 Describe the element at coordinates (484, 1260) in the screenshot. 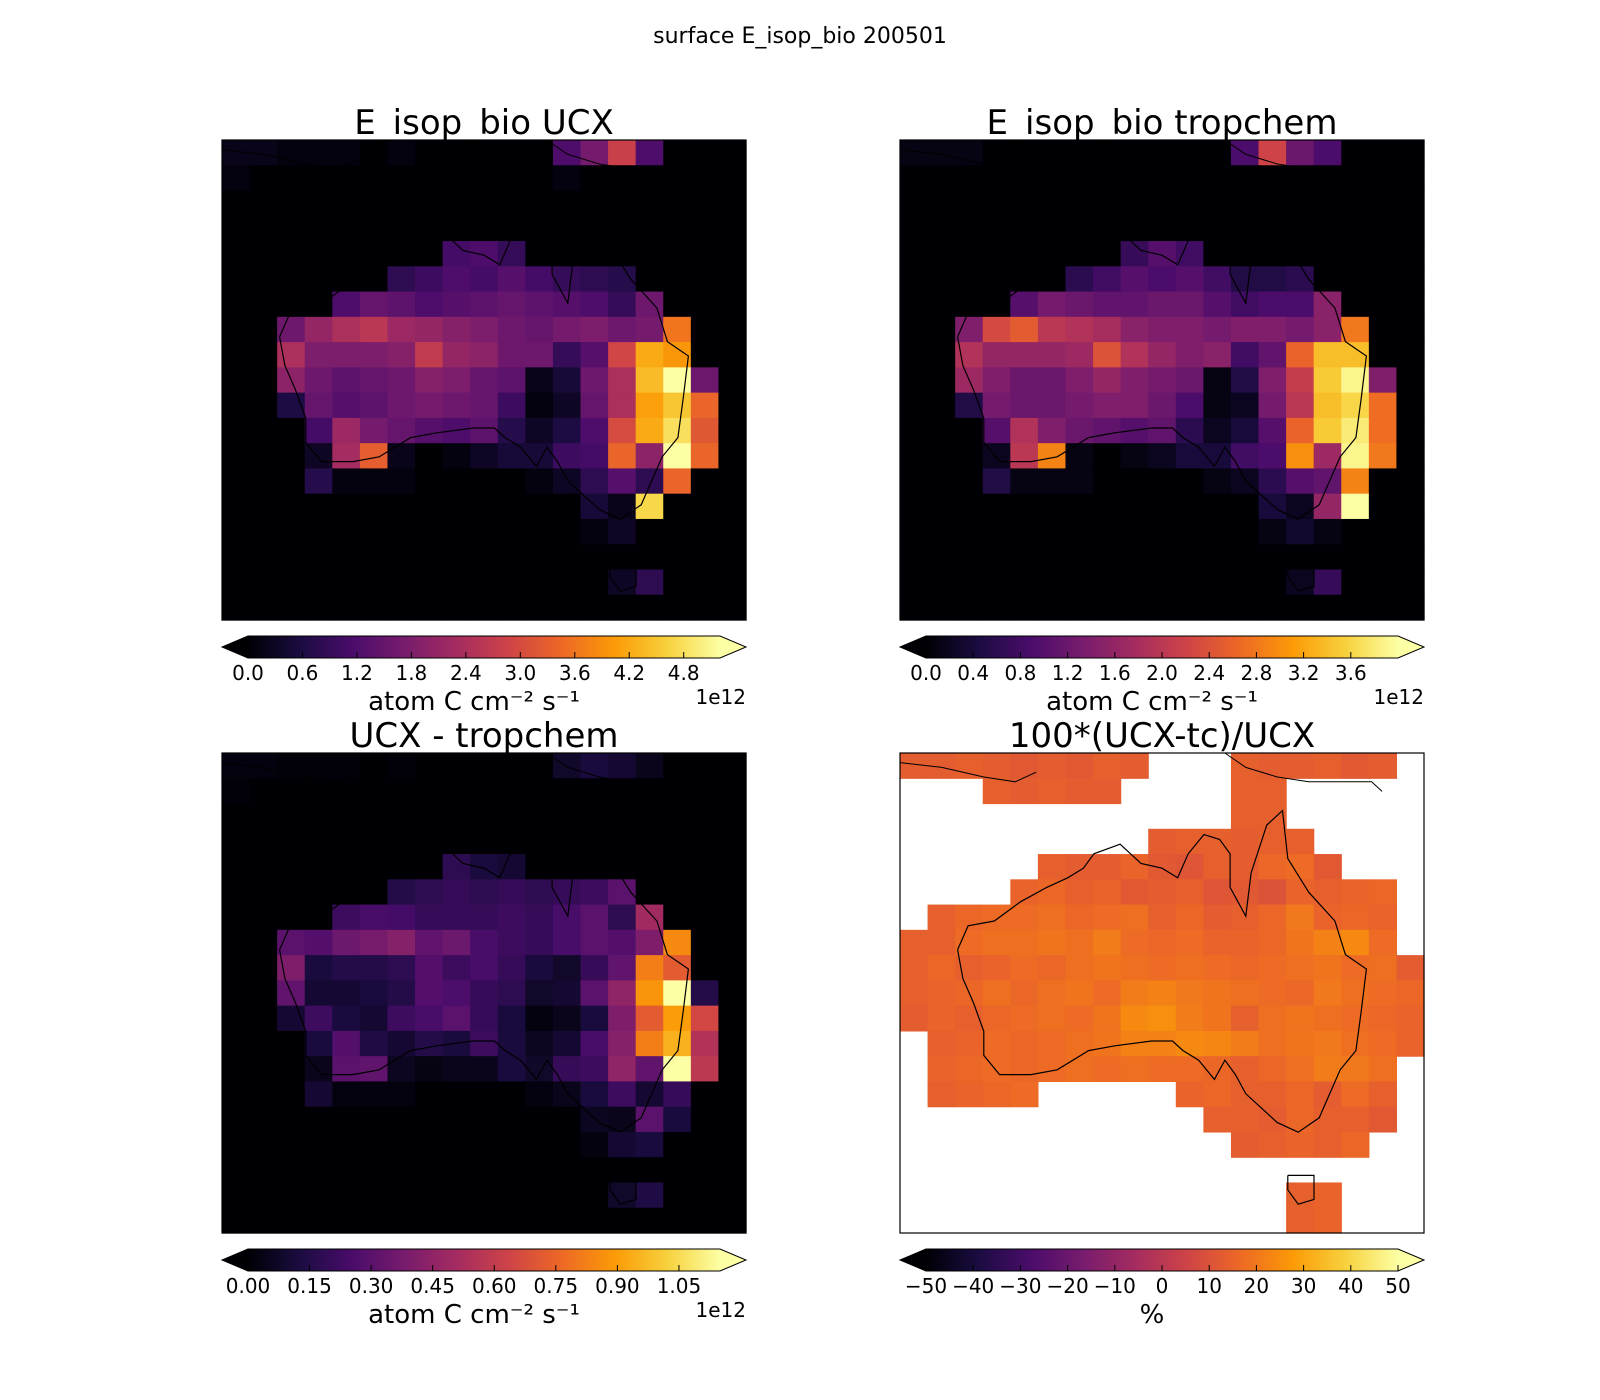

I see `colorbar` at that location.